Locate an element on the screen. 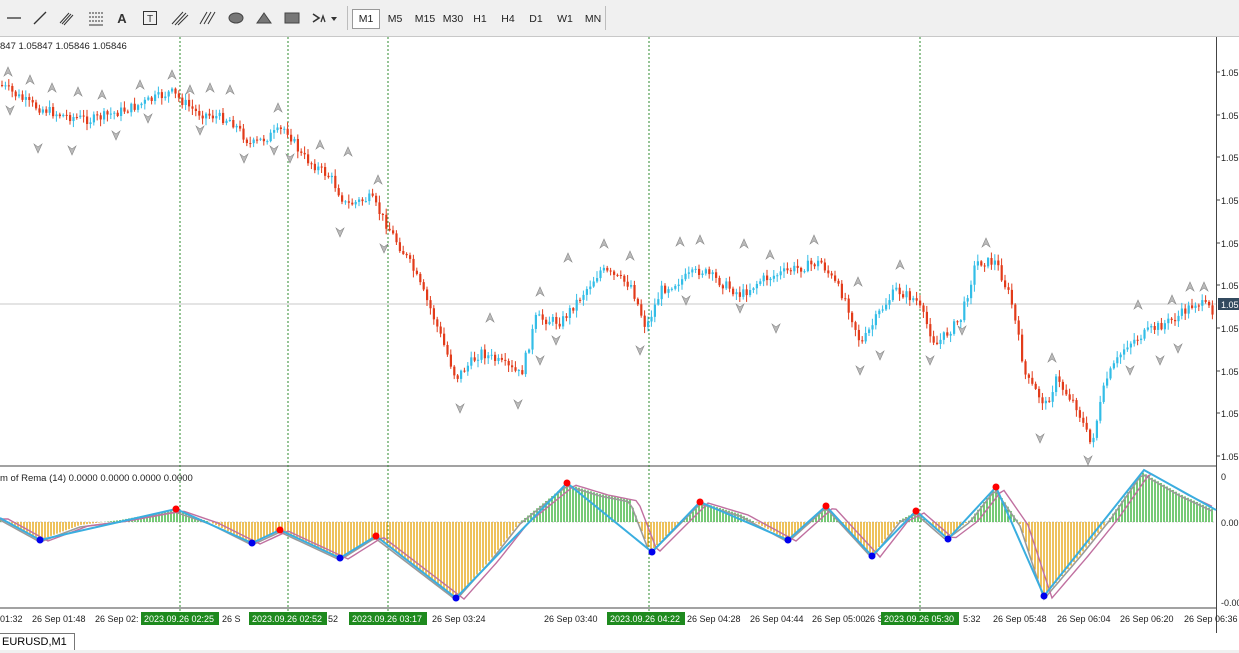  ellipse-tool-icon is located at coordinates (236, 18).